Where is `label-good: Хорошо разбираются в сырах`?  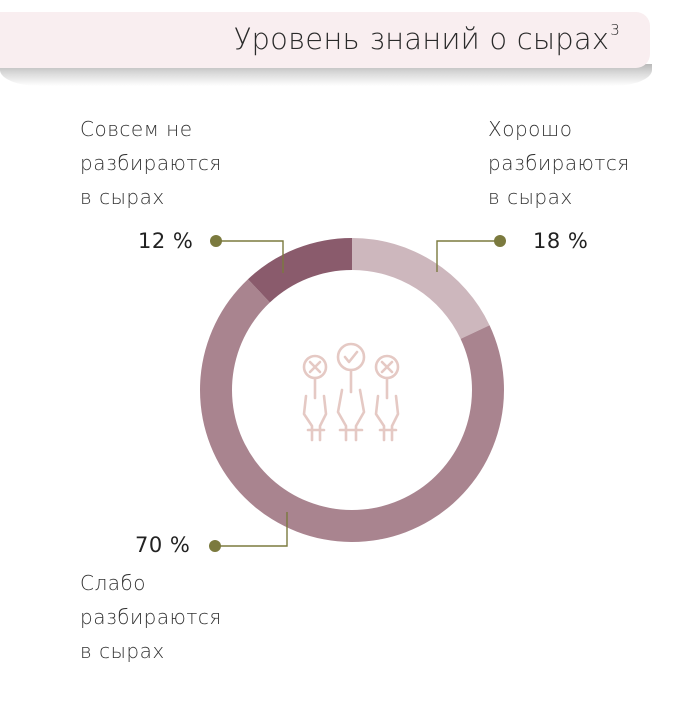
label-good: Хорошо разбираются в сырах is located at coordinates (559, 163).